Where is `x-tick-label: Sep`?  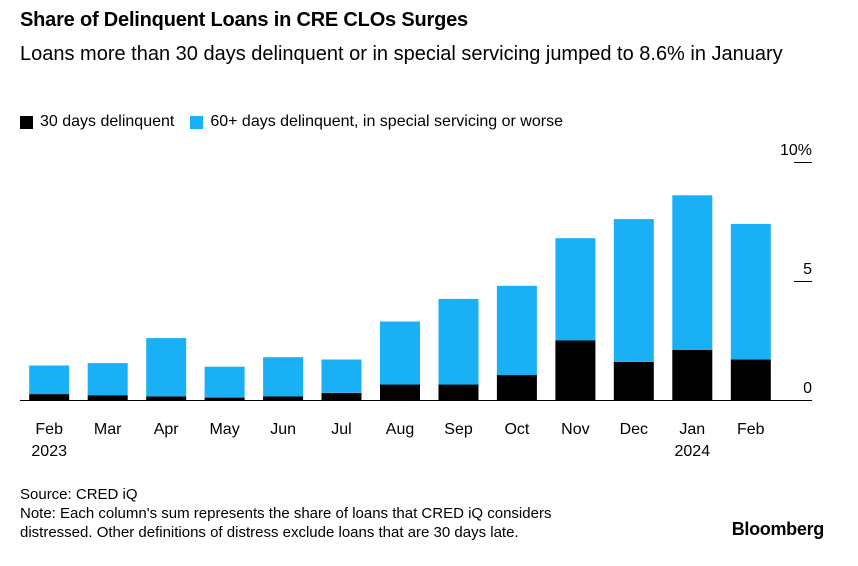 x-tick-label: Sep is located at coordinates (458, 429).